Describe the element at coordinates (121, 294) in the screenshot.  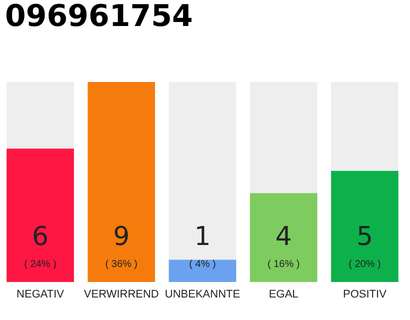
I see `x-tick-label: VERWIRREND` at that location.